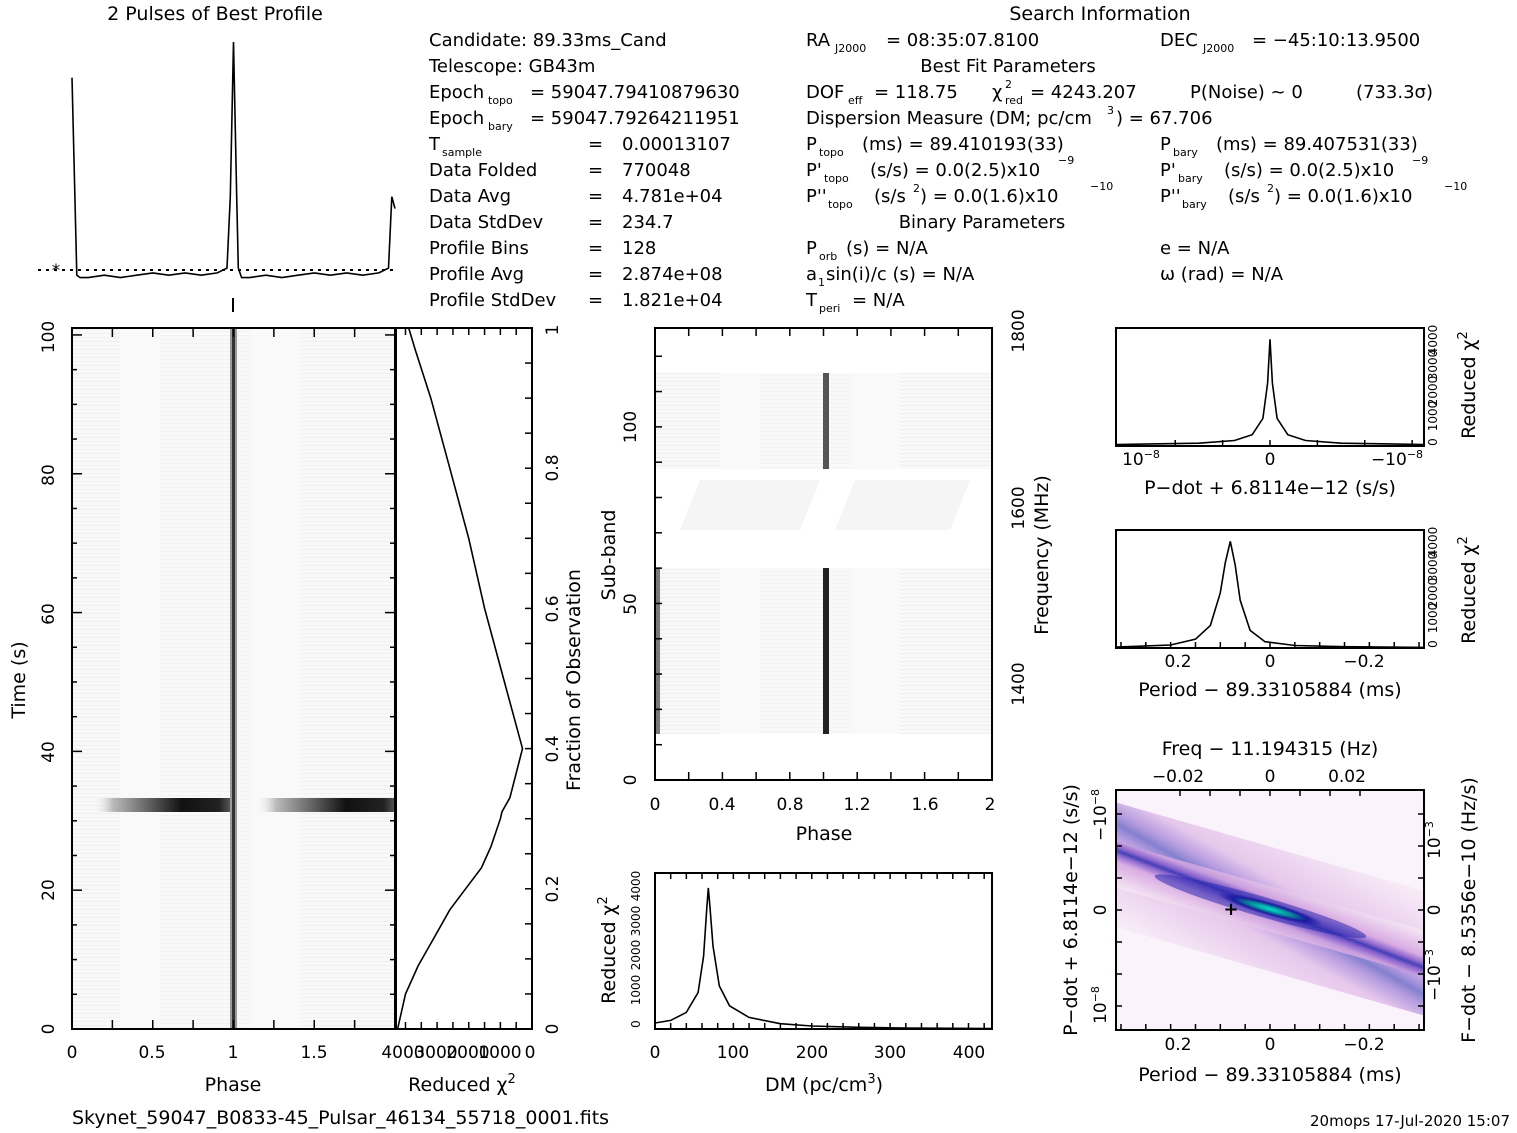 This screenshot has height=1133, width=1517. Describe the element at coordinates (476, 274) in the screenshot. I see `info-profile-avg-label: Profile Avg` at that location.